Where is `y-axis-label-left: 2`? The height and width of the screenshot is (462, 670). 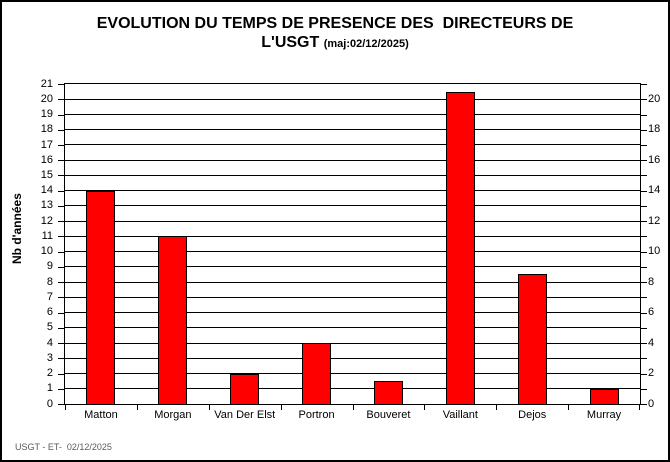
y-axis-label-left: 2 is located at coordinates (49, 373).